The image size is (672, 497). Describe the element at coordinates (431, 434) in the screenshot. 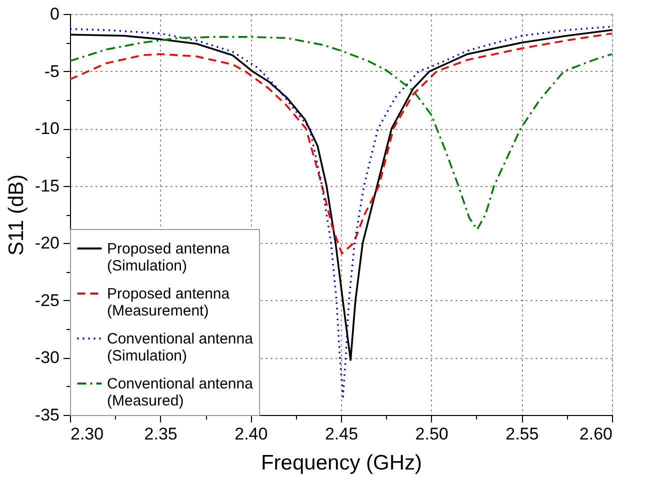

I see `x-tick-label: 2.50` at that location.